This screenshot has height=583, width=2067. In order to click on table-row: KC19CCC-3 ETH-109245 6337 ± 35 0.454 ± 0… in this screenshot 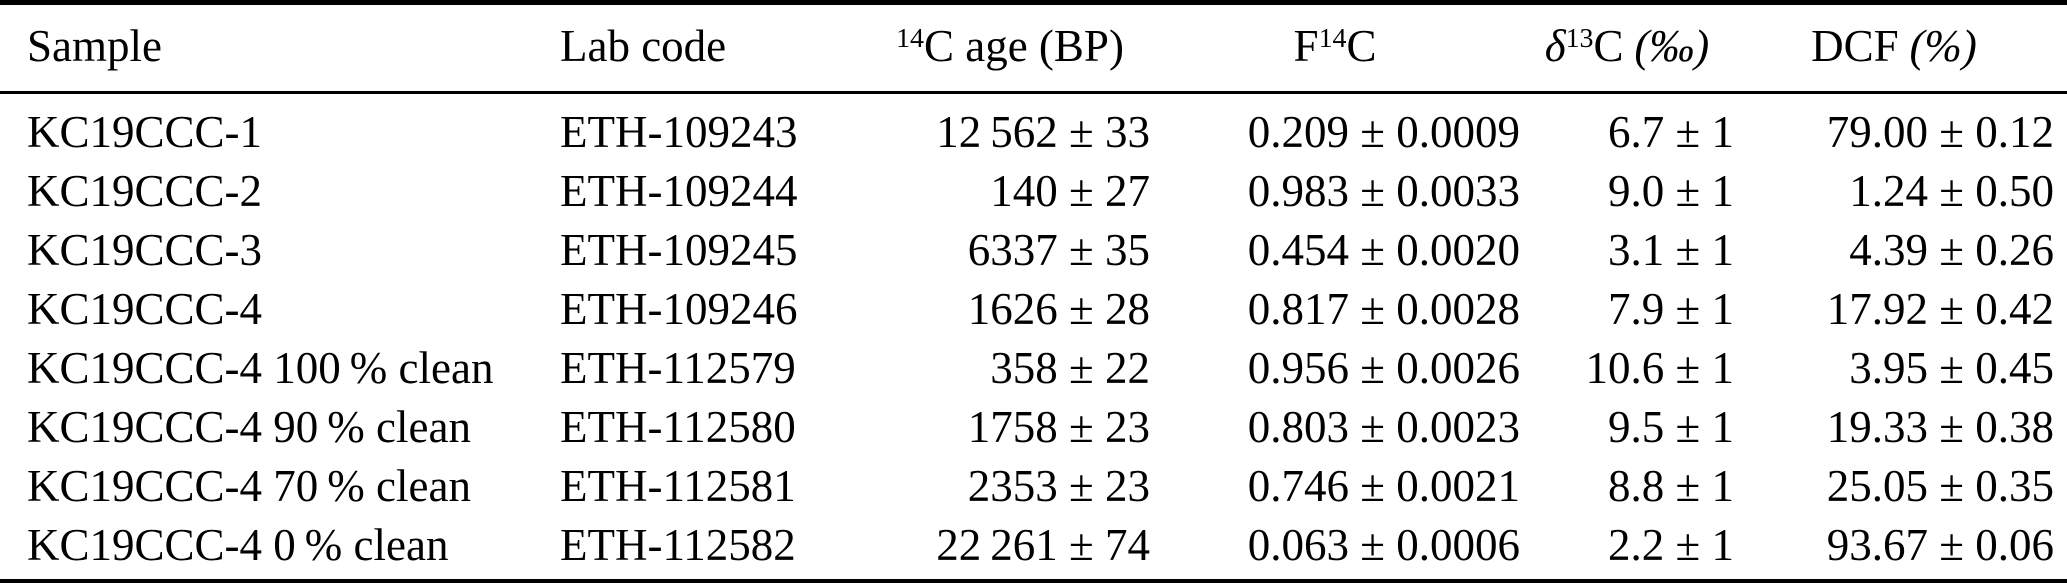, I will do `click(1033, 250)`.